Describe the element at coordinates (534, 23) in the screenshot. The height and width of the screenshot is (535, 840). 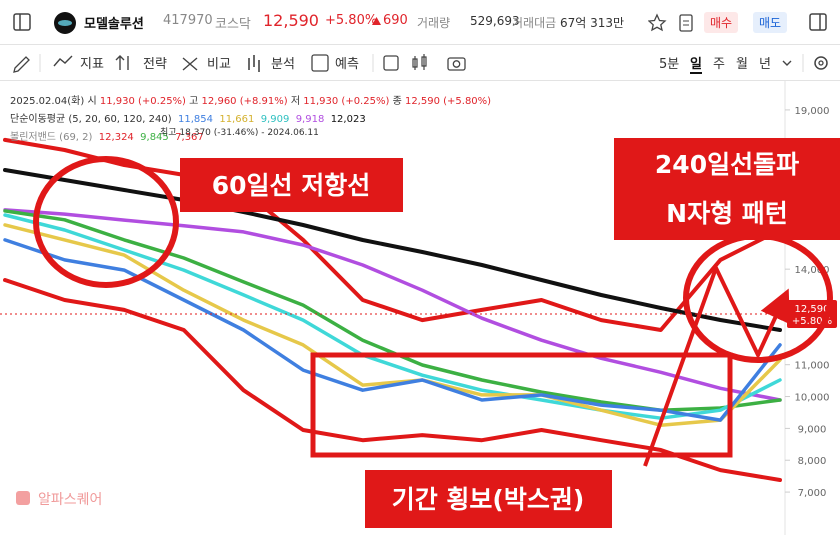
I see `amount-label: 거래대금` at that location.